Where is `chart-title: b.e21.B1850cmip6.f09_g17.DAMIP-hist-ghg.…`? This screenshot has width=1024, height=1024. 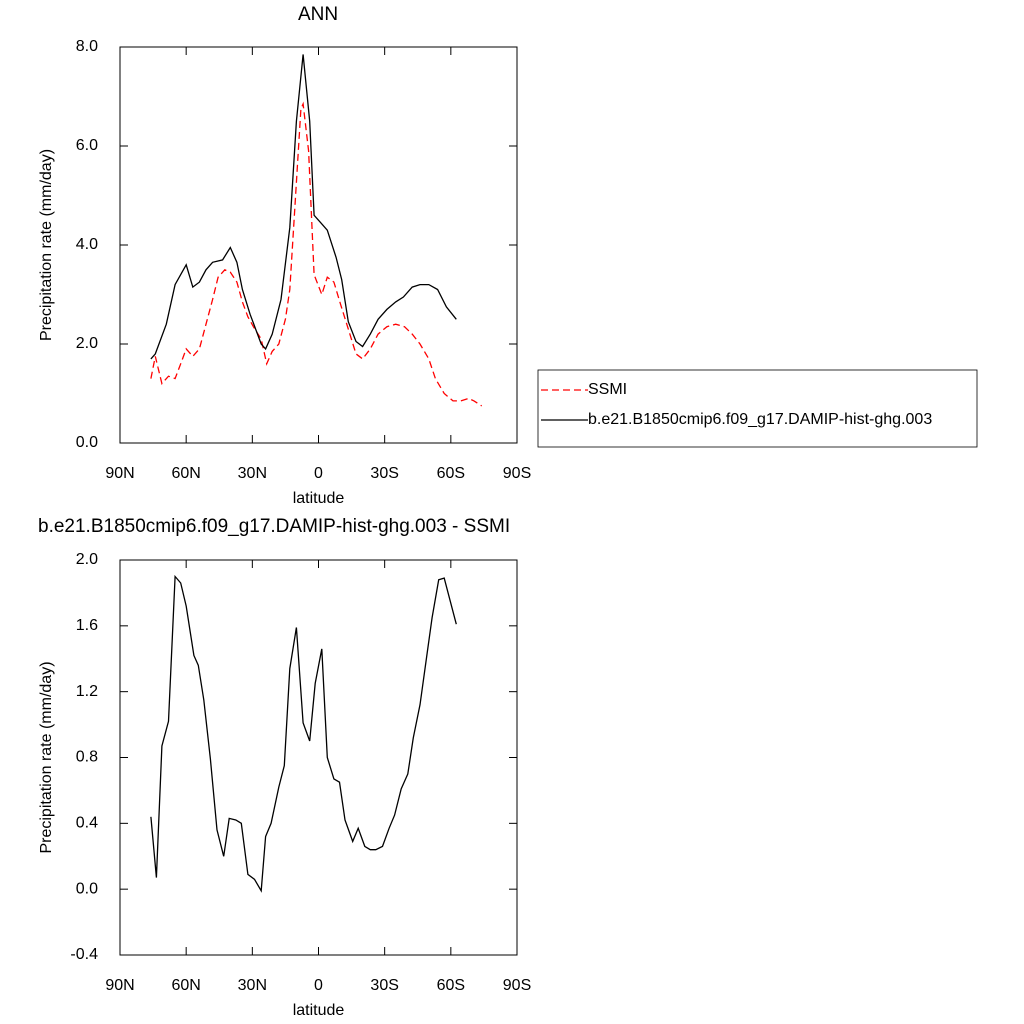
chart-title: b.e21.B1850cmip6.f09_g17.DAMIP-hist-ghg.… is located at coordinates (274, 526).